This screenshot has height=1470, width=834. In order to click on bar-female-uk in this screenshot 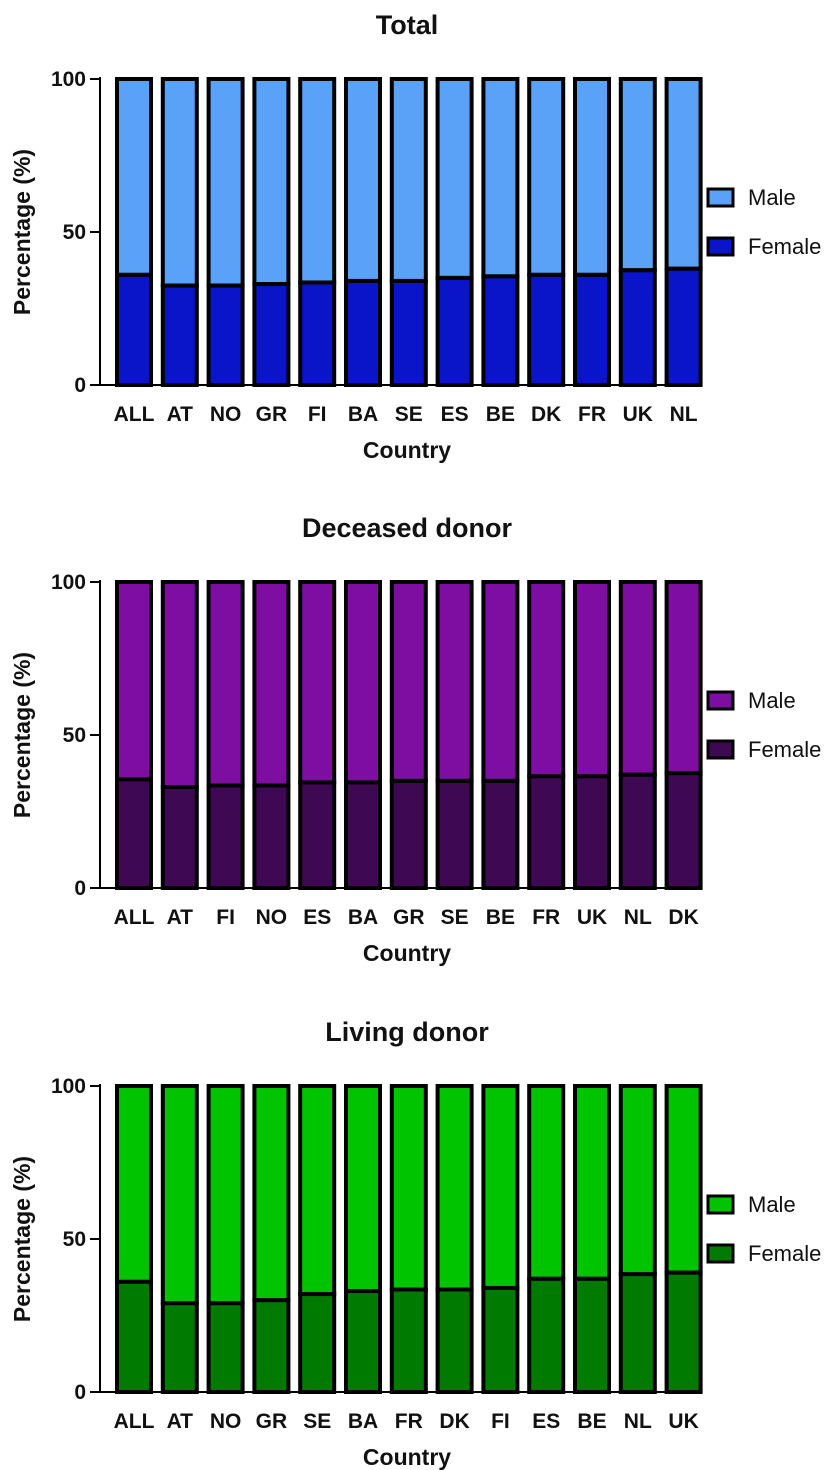, I will do `click(683, 1332)`.